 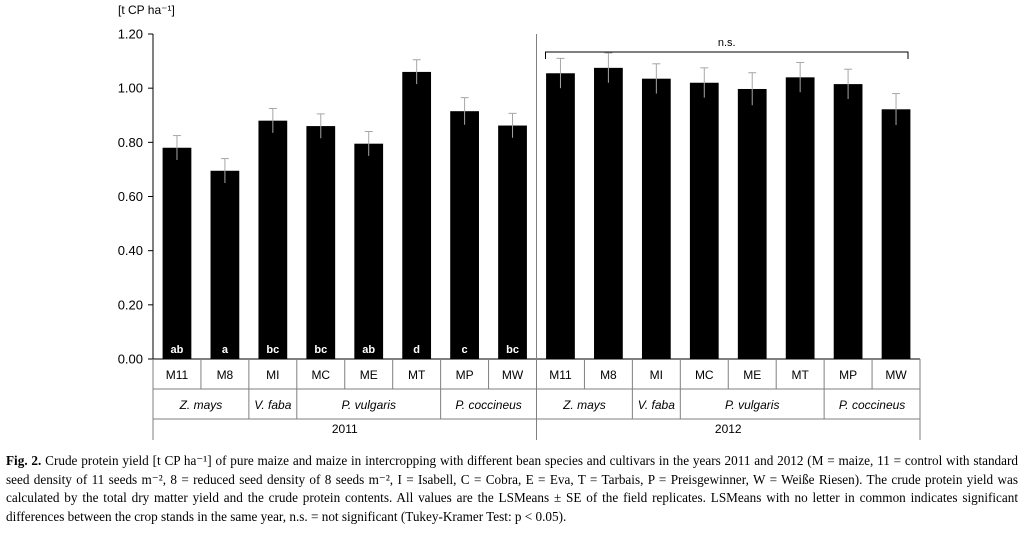 I want to click on y-tick-label: 0.20, so click(x=130, y=304).